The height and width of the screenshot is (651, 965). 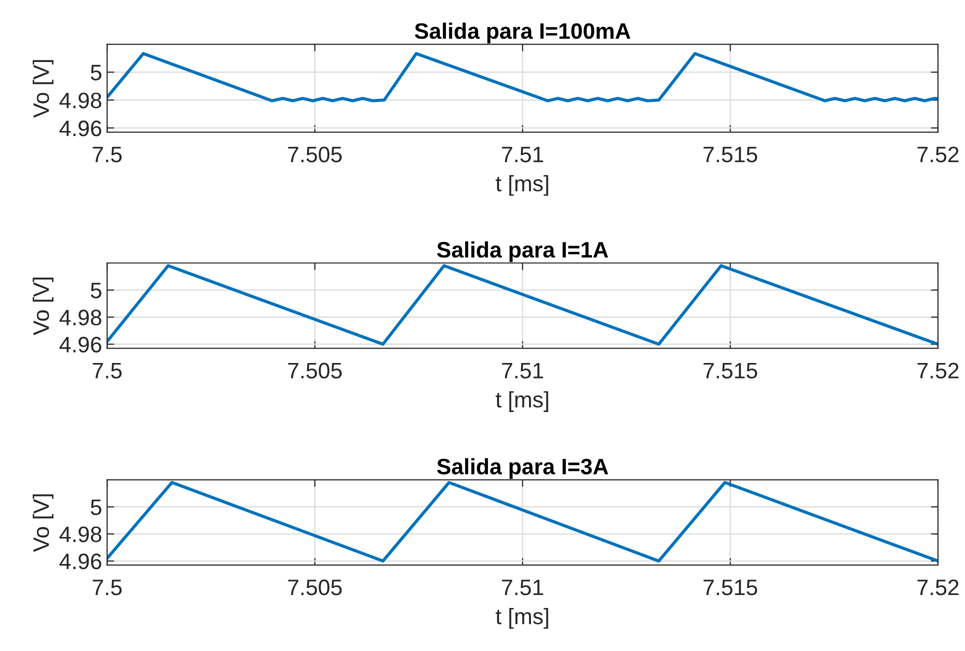 What do you see at coordinates (522, 468) in the screenshot?
I see `chart-title: Salida para I=3A` at bounding box center [522, 468].